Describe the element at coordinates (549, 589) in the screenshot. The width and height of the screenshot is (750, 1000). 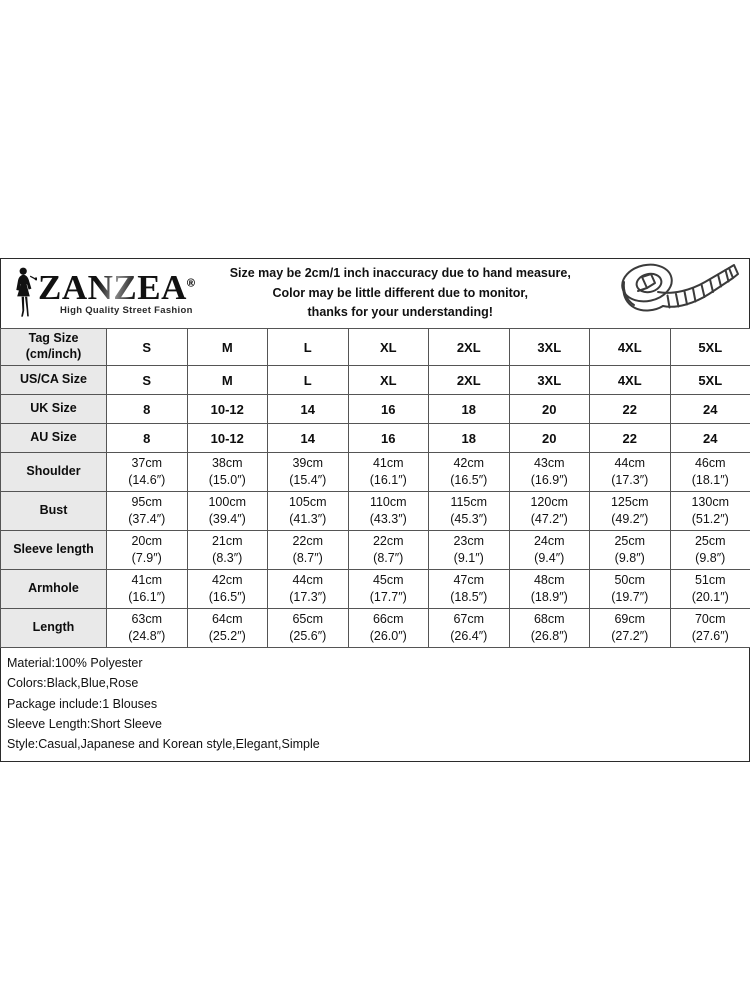
I see `cell-armhole-3xl: 48cm (18.9″)` at that location.